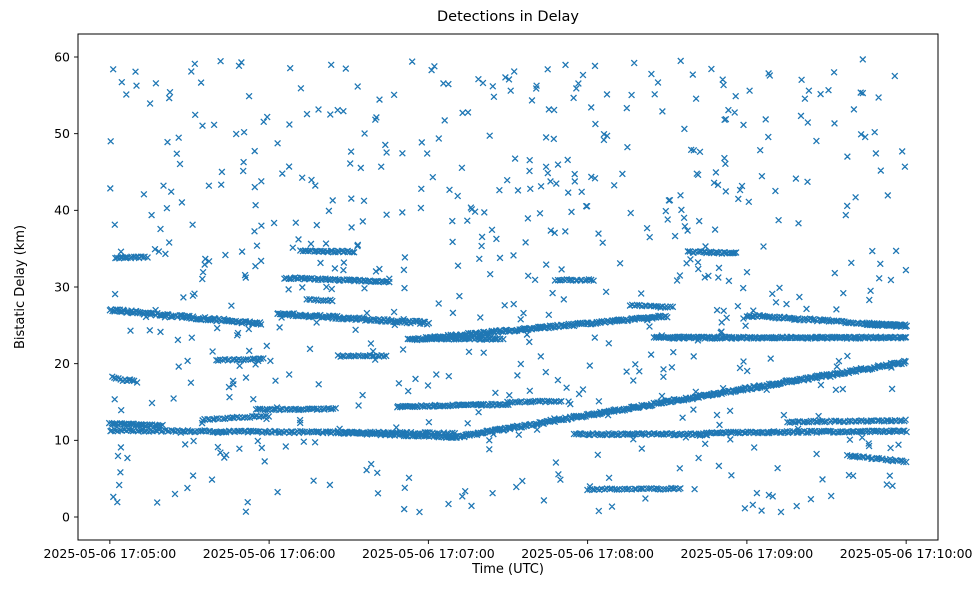 The width and height of the screenshot is (979, 594). What do you see at coordinates (508, 17) in the screenshot?
I see `chart-title: Detections in Delay` at bounding box center [508, 17].